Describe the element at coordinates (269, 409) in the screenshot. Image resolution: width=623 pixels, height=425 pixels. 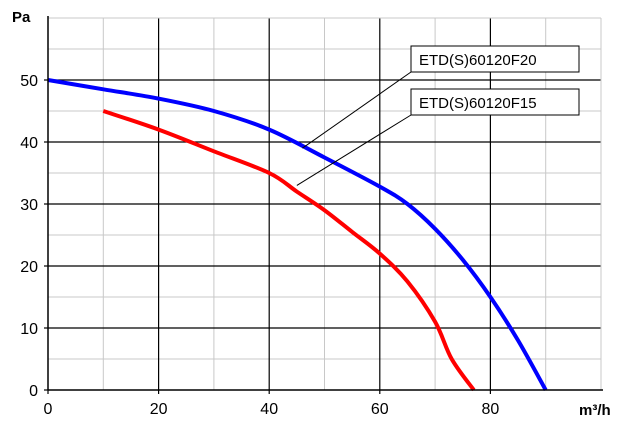
I see `x-tick-label: 40` at that location.